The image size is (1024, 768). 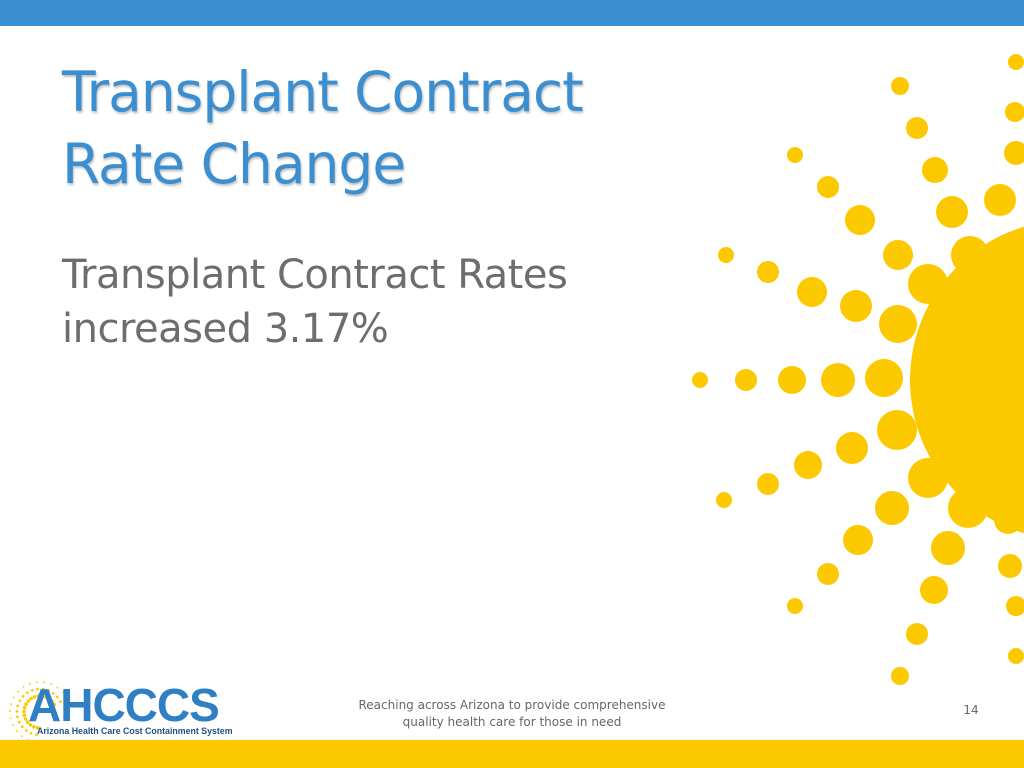 I want to click on title-line-2: Rate Change, so click(x=234, y=164).